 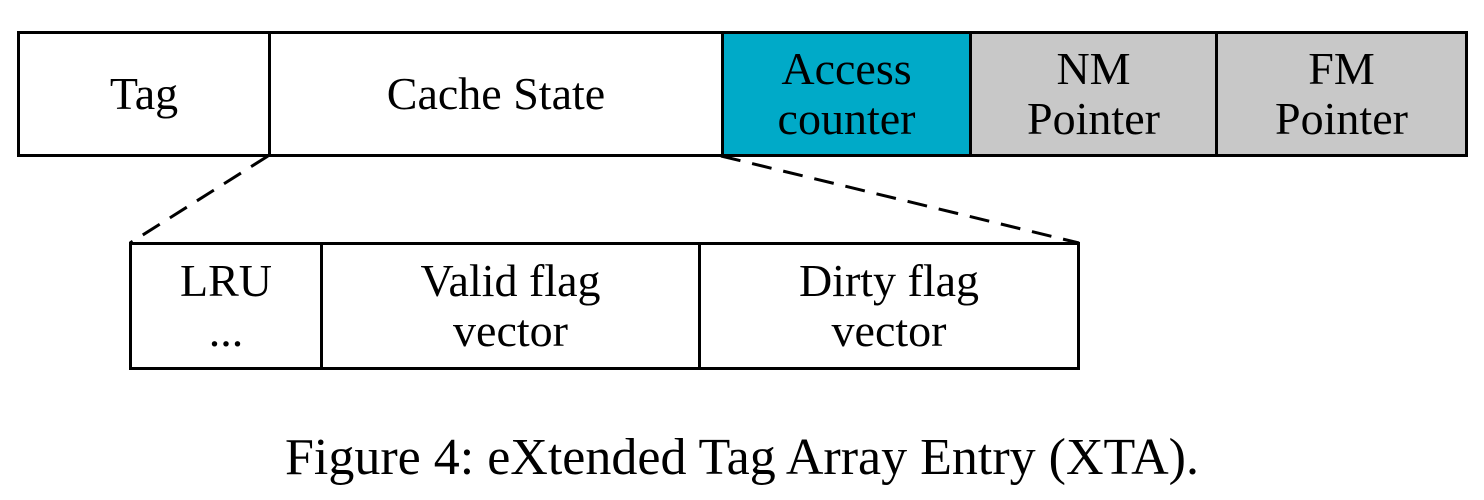 I want to click on field-lru-line-1: LRU, so click(x=226, y=280).